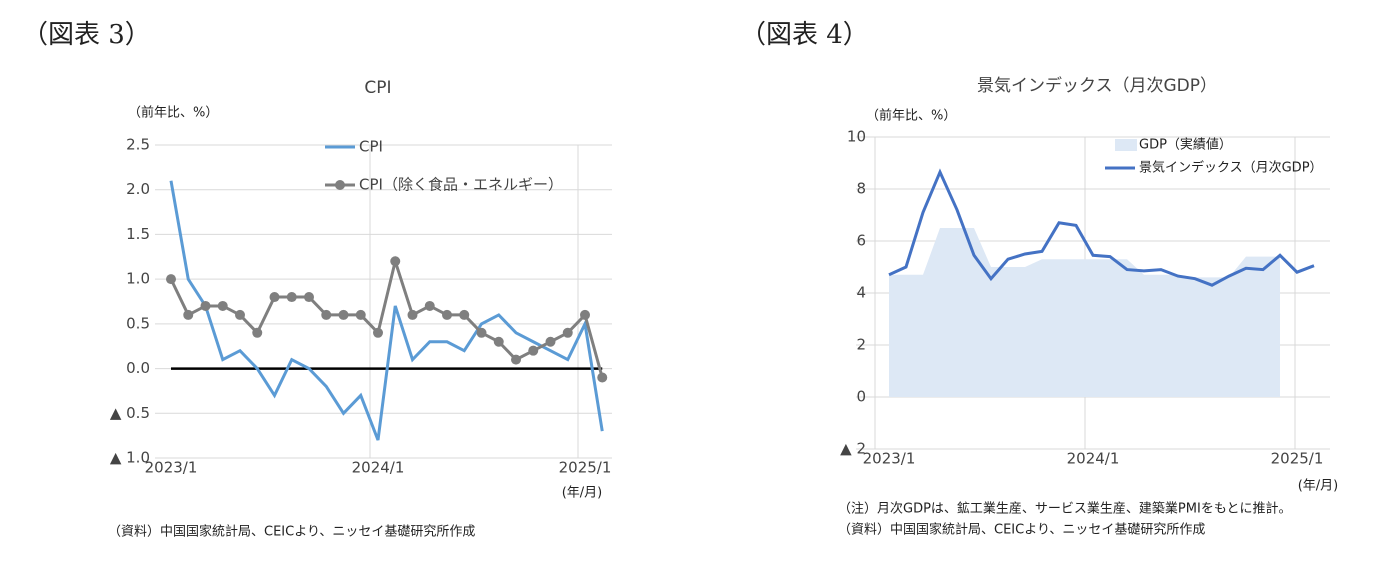 The width and height of the screenshot is (1379, 569). What do you see at coordinates (138, 189) in the screenshot?
I see `y-tick-label: 2.0` at bounding box center [138, 189].